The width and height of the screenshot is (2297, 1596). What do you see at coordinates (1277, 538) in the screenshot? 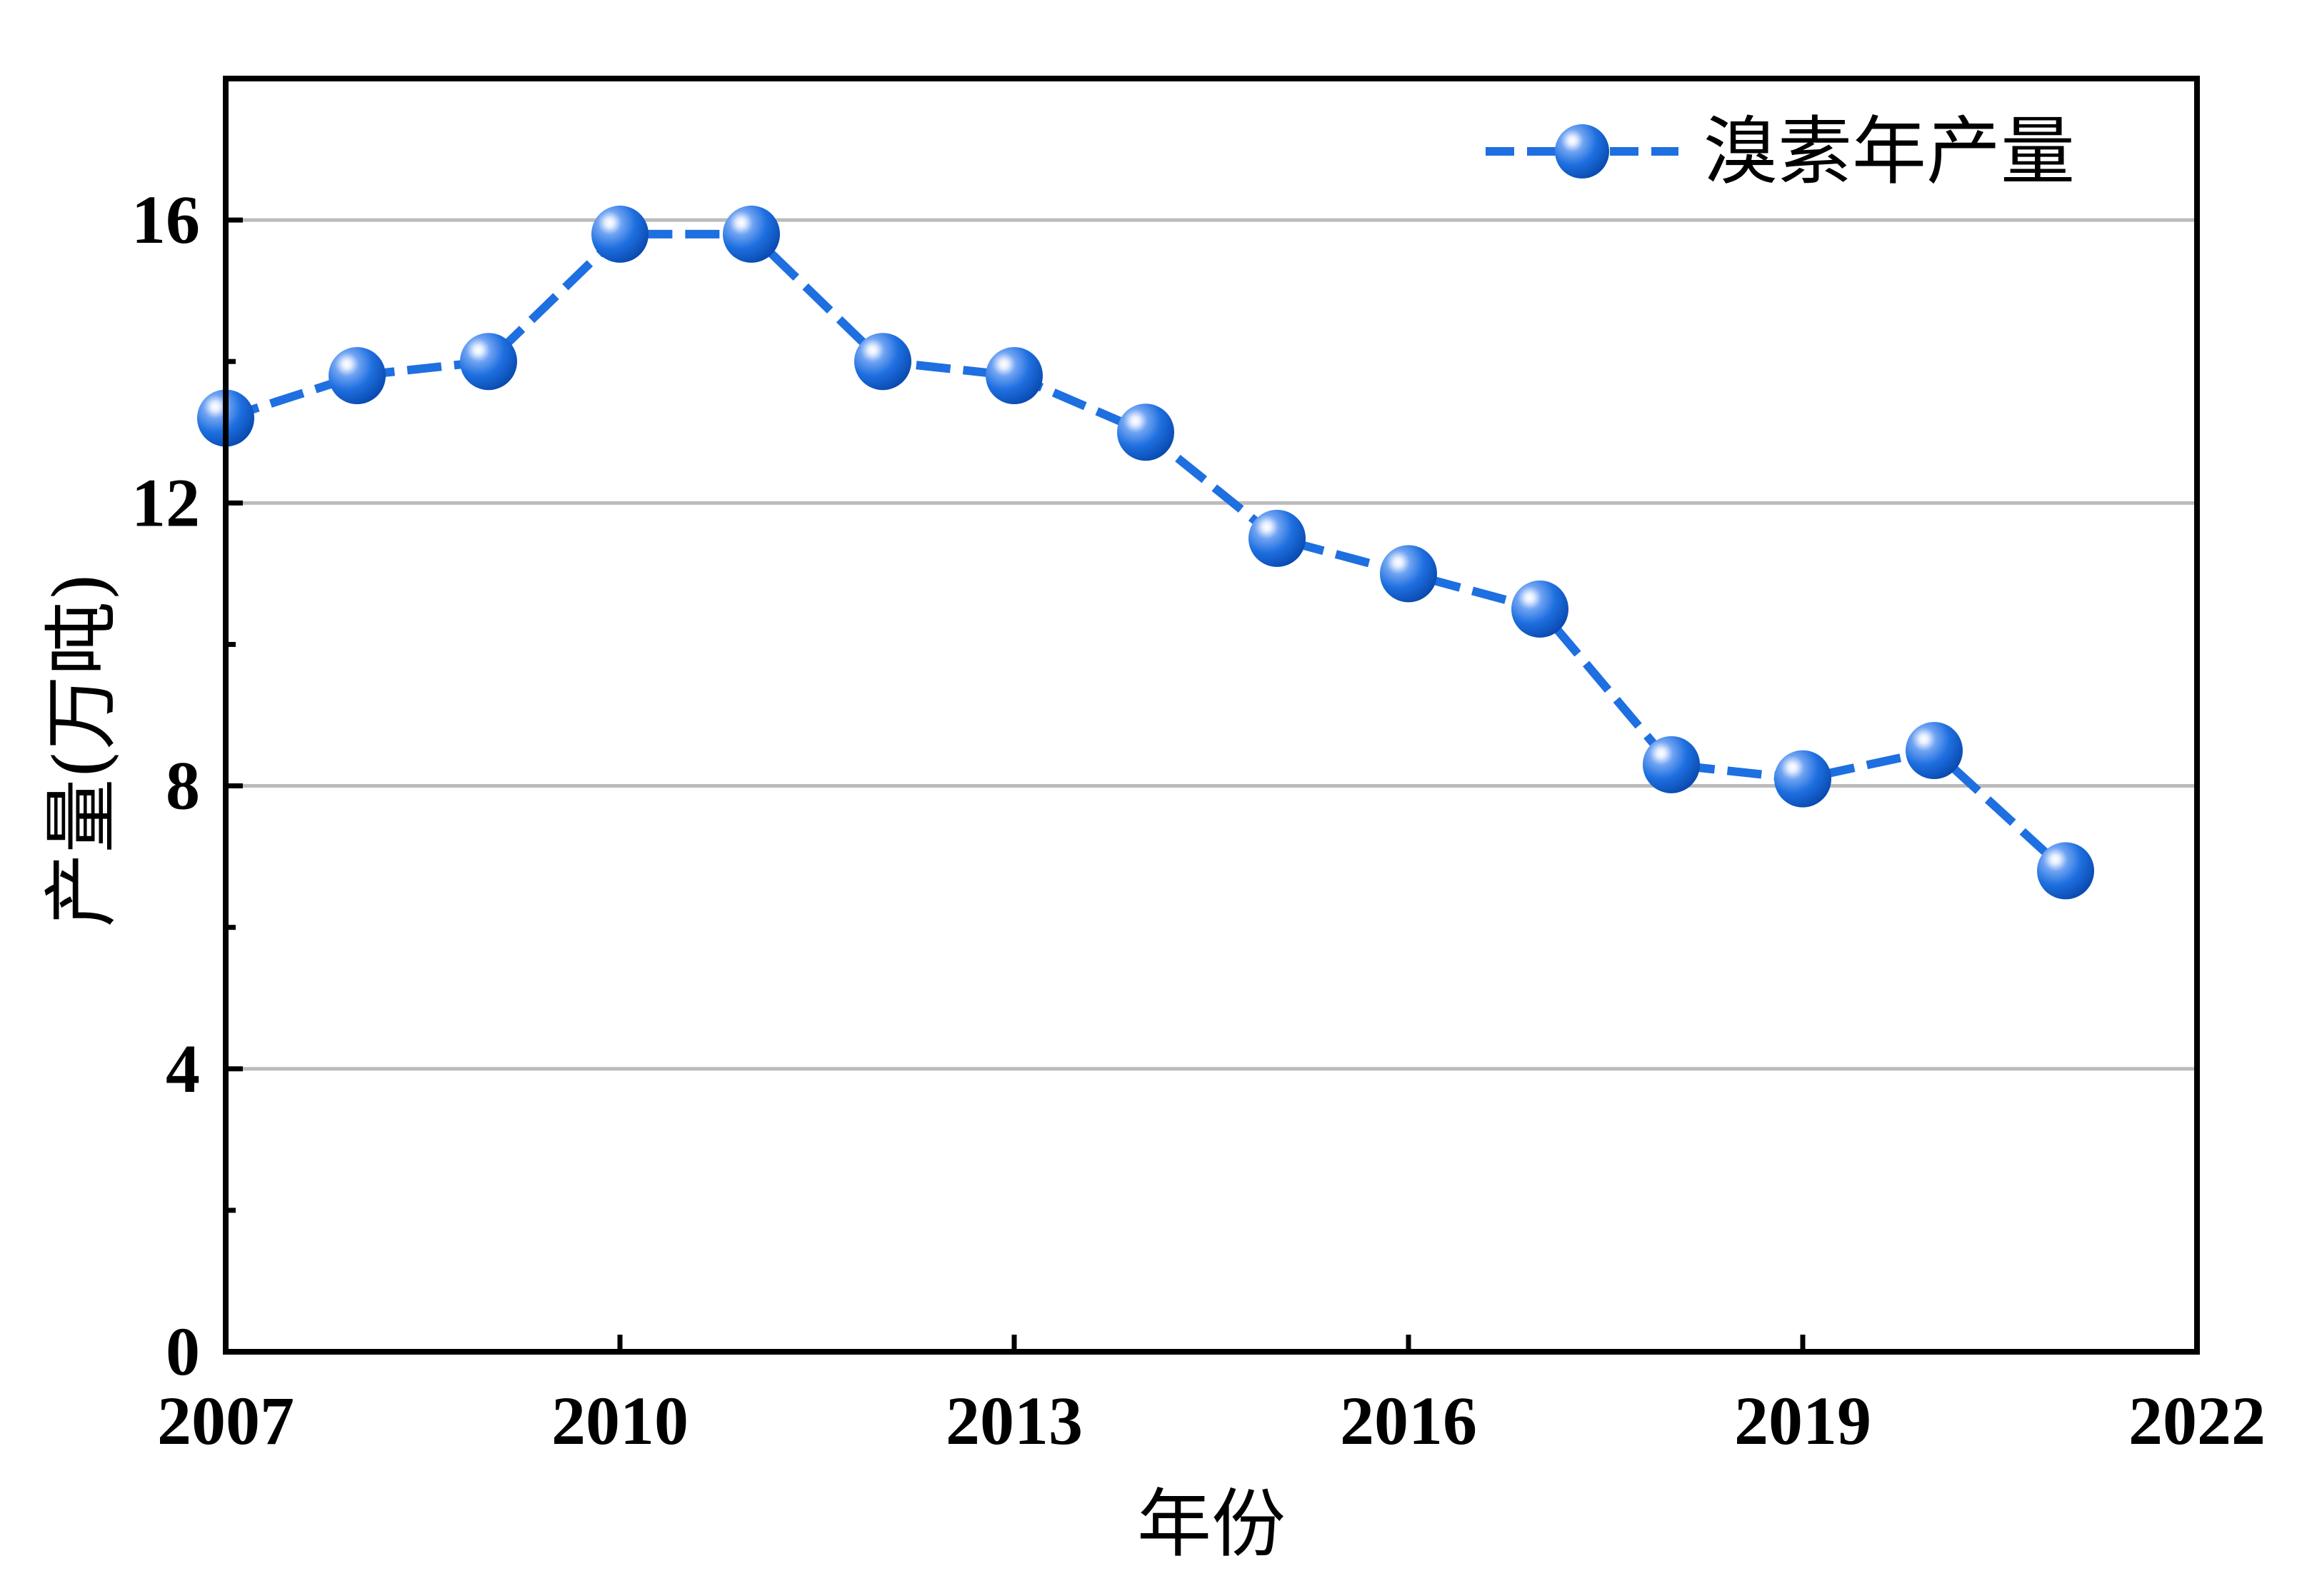
I see `data-point-2015` at bounding box center [1277, 538].